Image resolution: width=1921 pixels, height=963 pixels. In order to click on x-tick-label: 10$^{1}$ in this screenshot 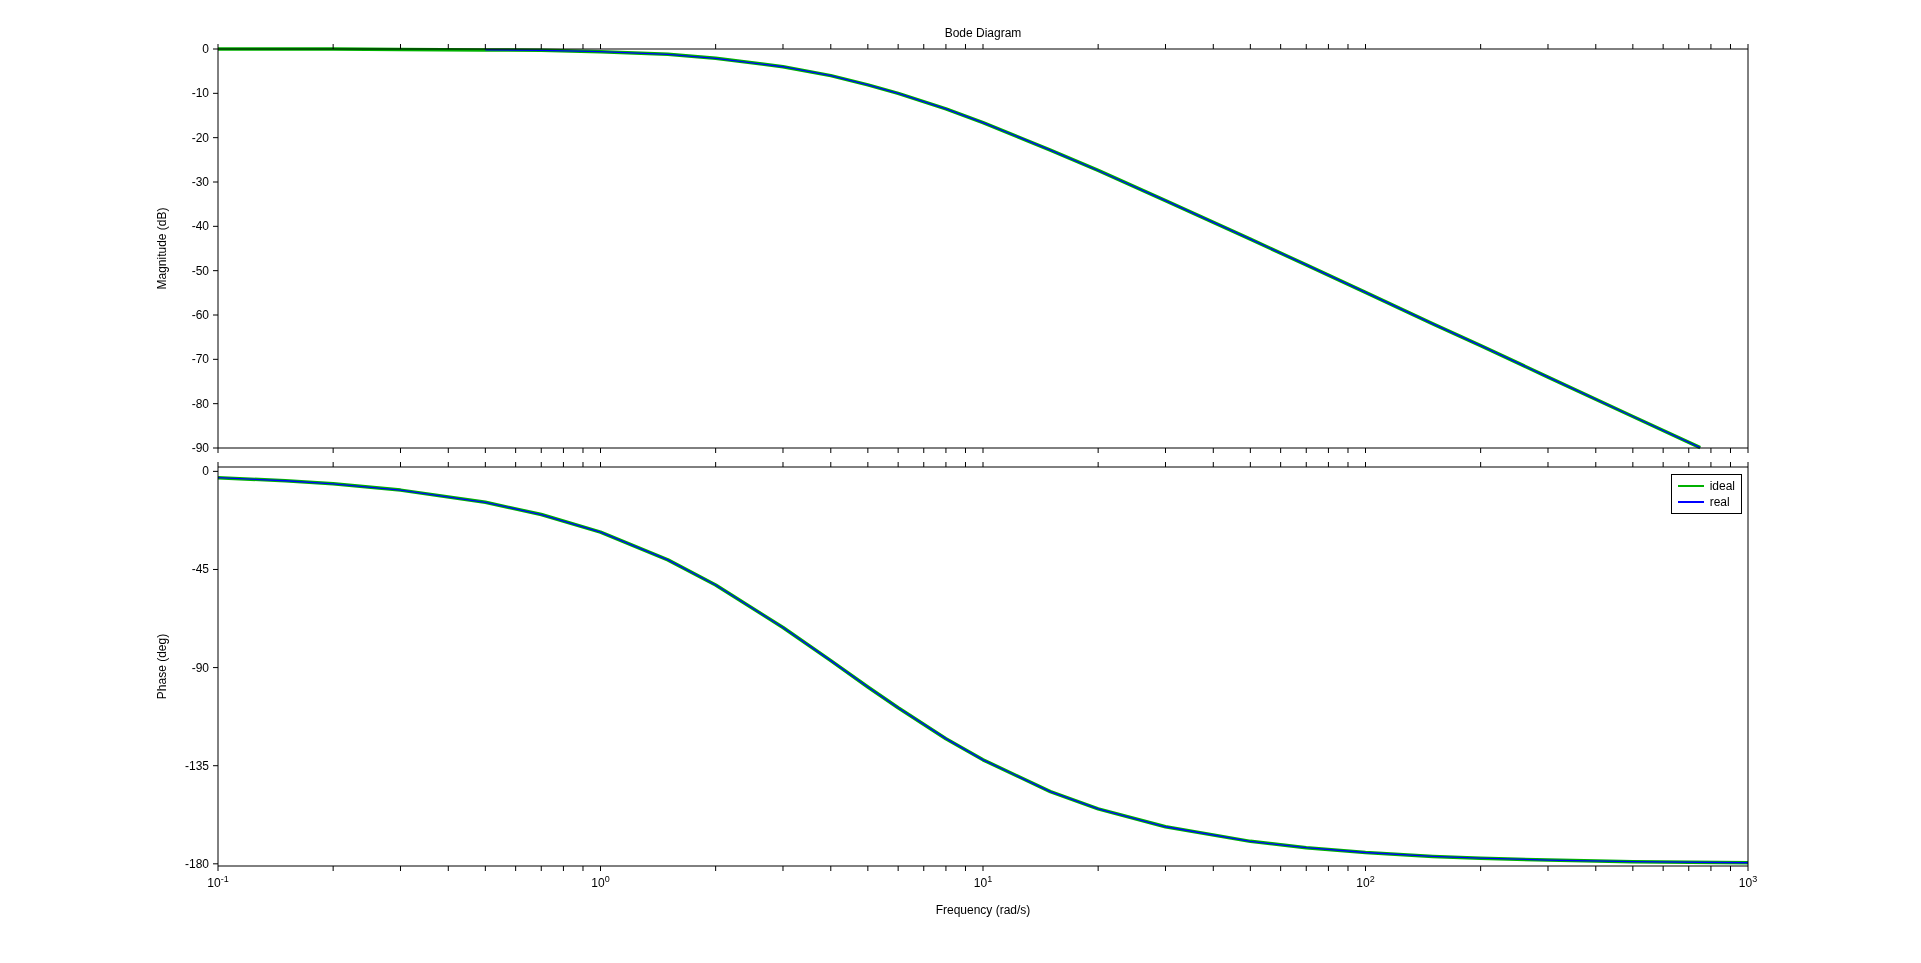, I will do `click(983, 882)`.